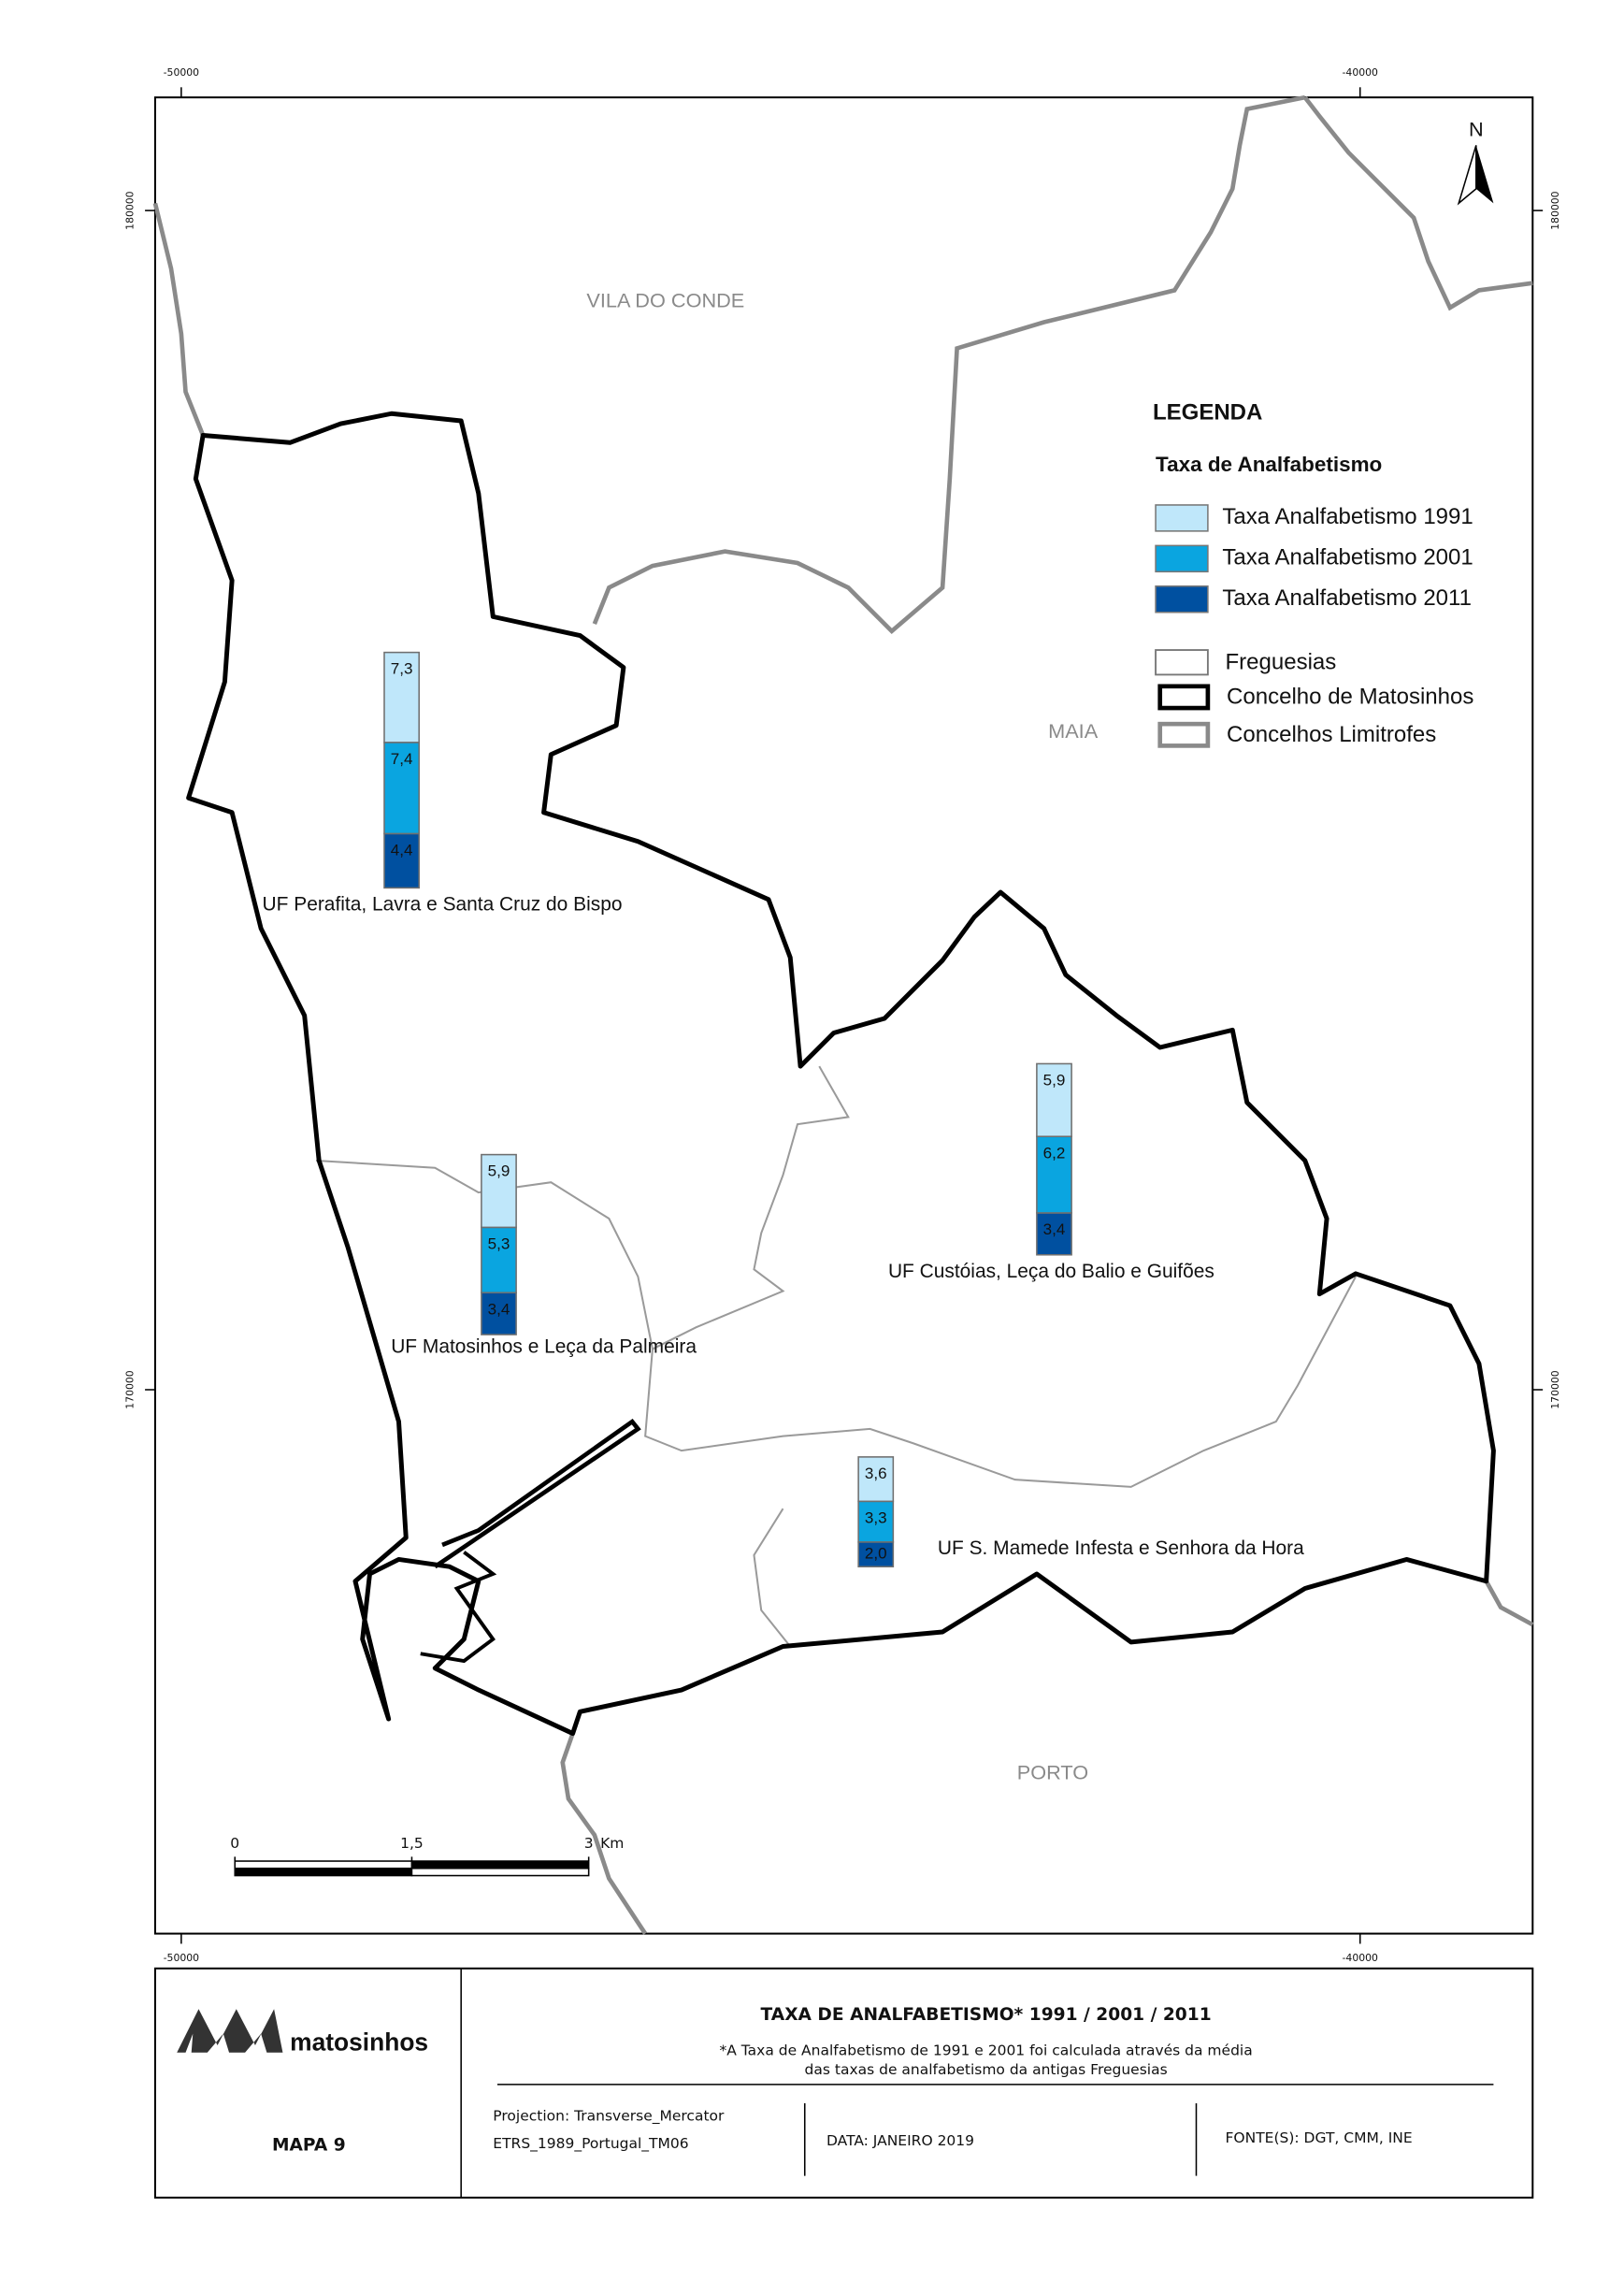 The width and height of the screenshot is (1624, 2295). Describe the element at coordinates (1347, 516) in the screenshot. I see `legend-label: Taxa Analfabetismo 1991` at that location.